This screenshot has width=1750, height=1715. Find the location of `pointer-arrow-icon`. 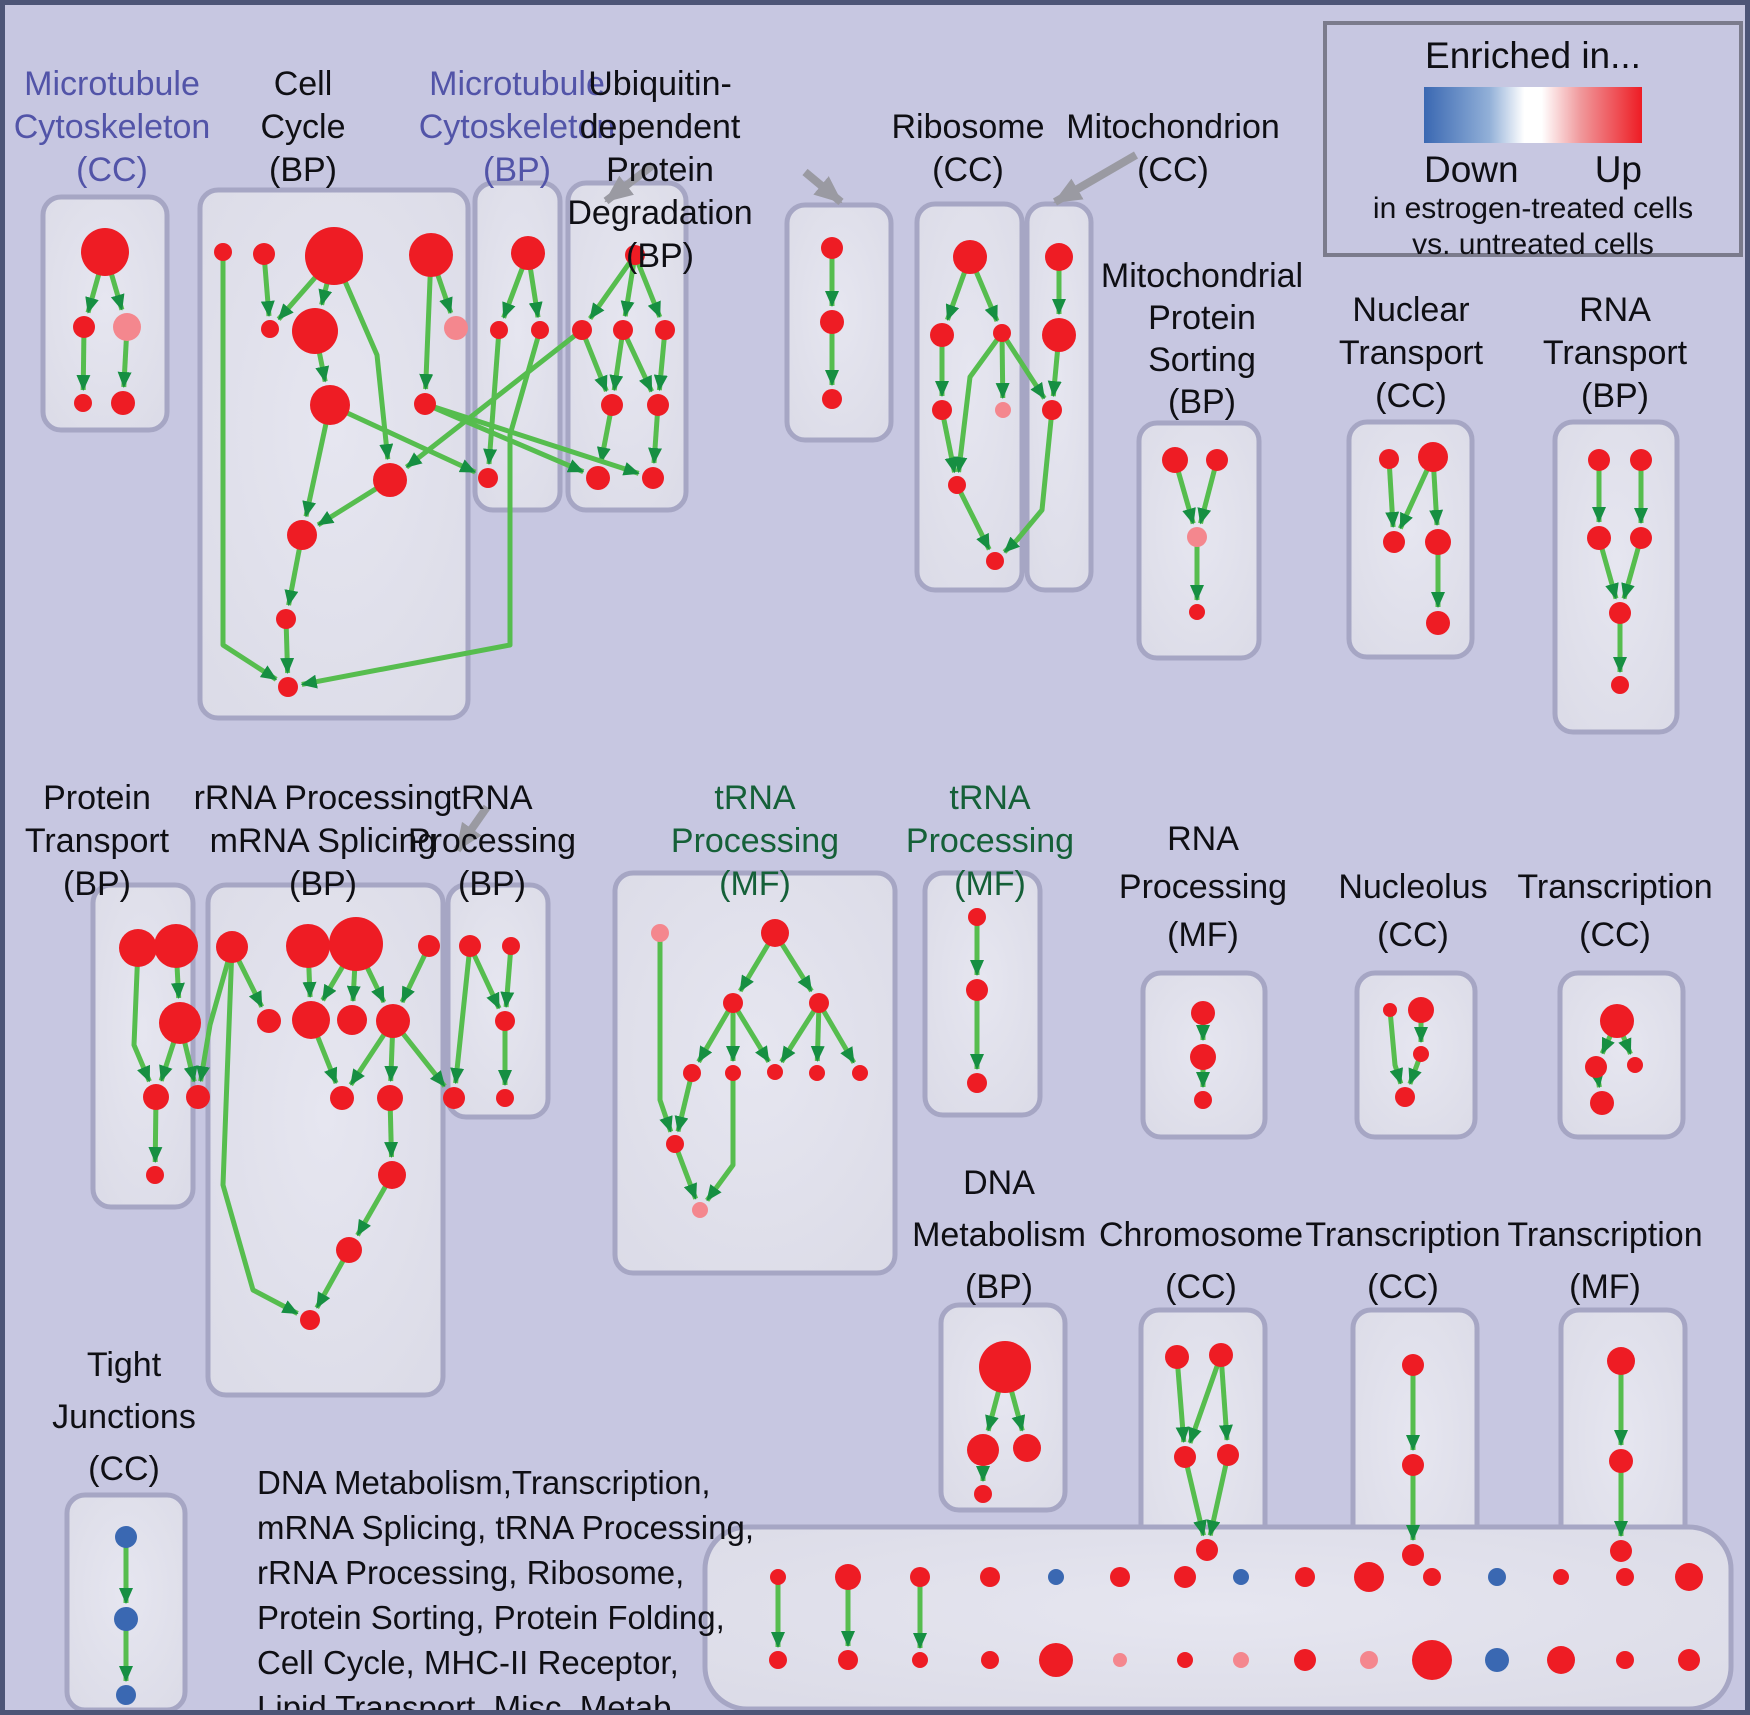

pointer-arrow-icon is located at coordinates (472, 828).